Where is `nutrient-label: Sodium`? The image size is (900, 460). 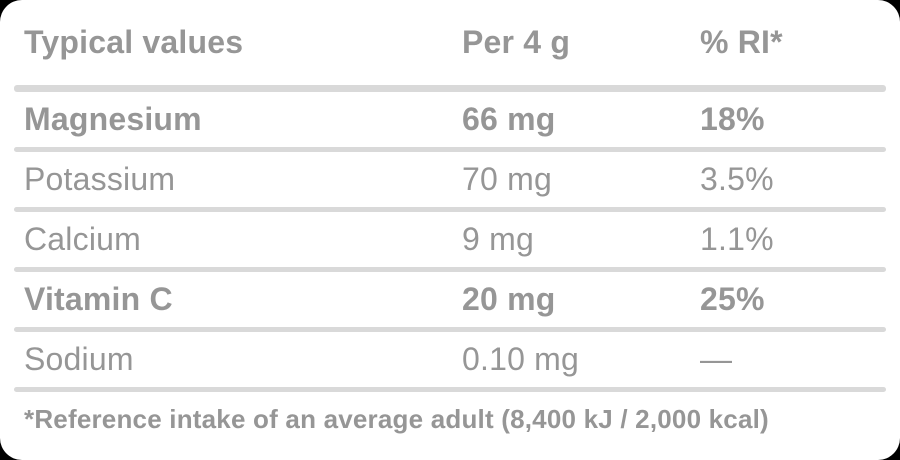
nutrient-label: Sodium is located at coordinates (79, 359).